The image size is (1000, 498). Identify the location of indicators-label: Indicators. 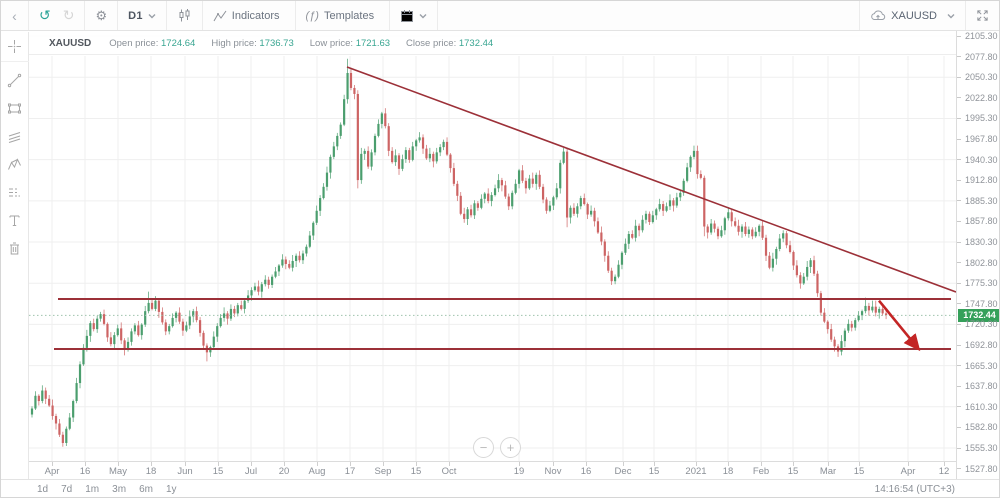
(255, 15).